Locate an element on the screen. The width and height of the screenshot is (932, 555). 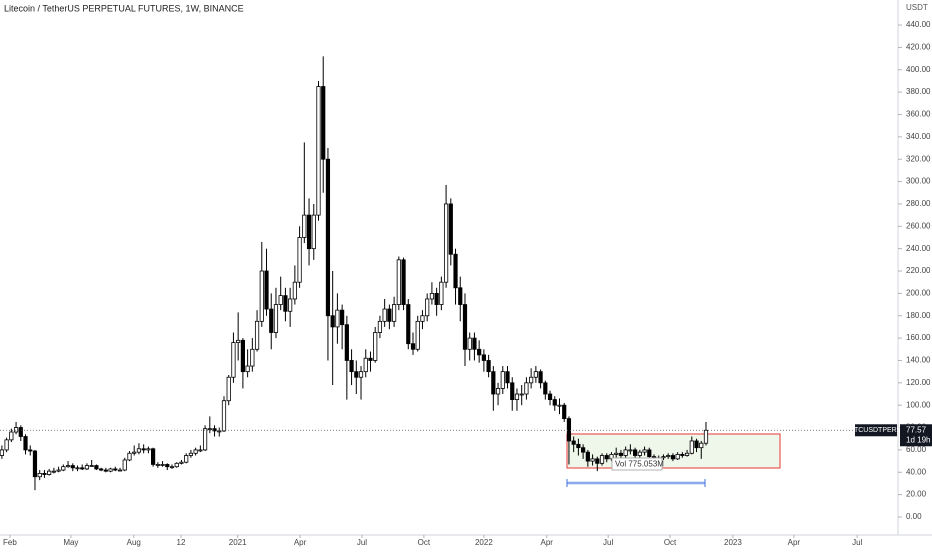
y-tick-label: 380.00 is located at coordinates (918, 91).